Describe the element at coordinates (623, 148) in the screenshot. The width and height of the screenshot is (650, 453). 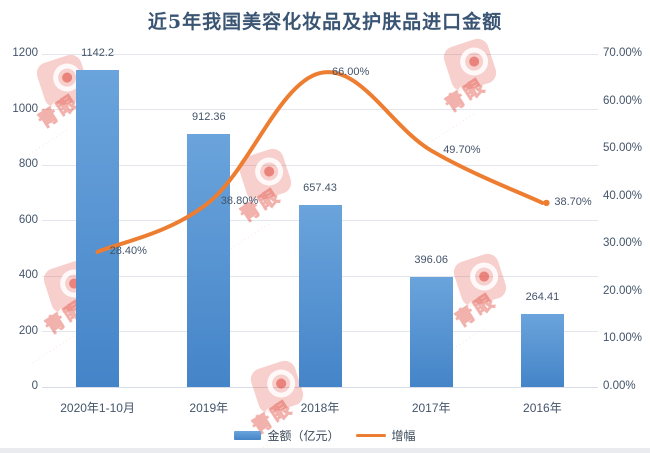
I see `y-axis-right-tick-label: 50.00%` at that location.